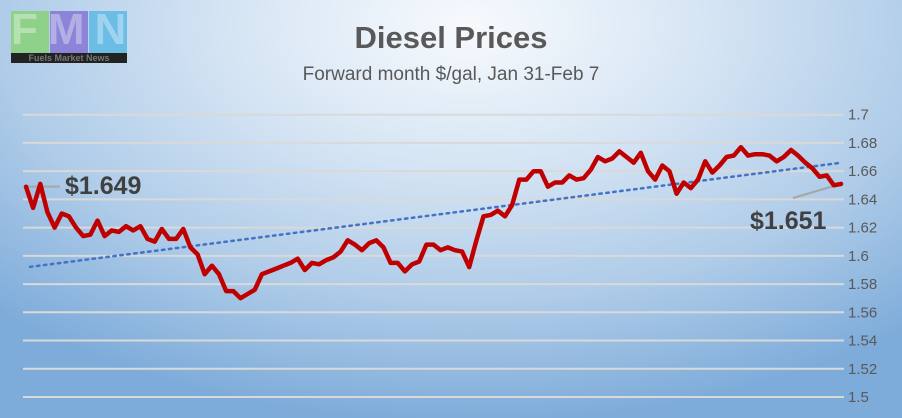 This screenshot has width=902, height=418. Describe the element at coordinates (451, 37) in the screenshot. I see `chart-title: Diesel Prices` at that location.